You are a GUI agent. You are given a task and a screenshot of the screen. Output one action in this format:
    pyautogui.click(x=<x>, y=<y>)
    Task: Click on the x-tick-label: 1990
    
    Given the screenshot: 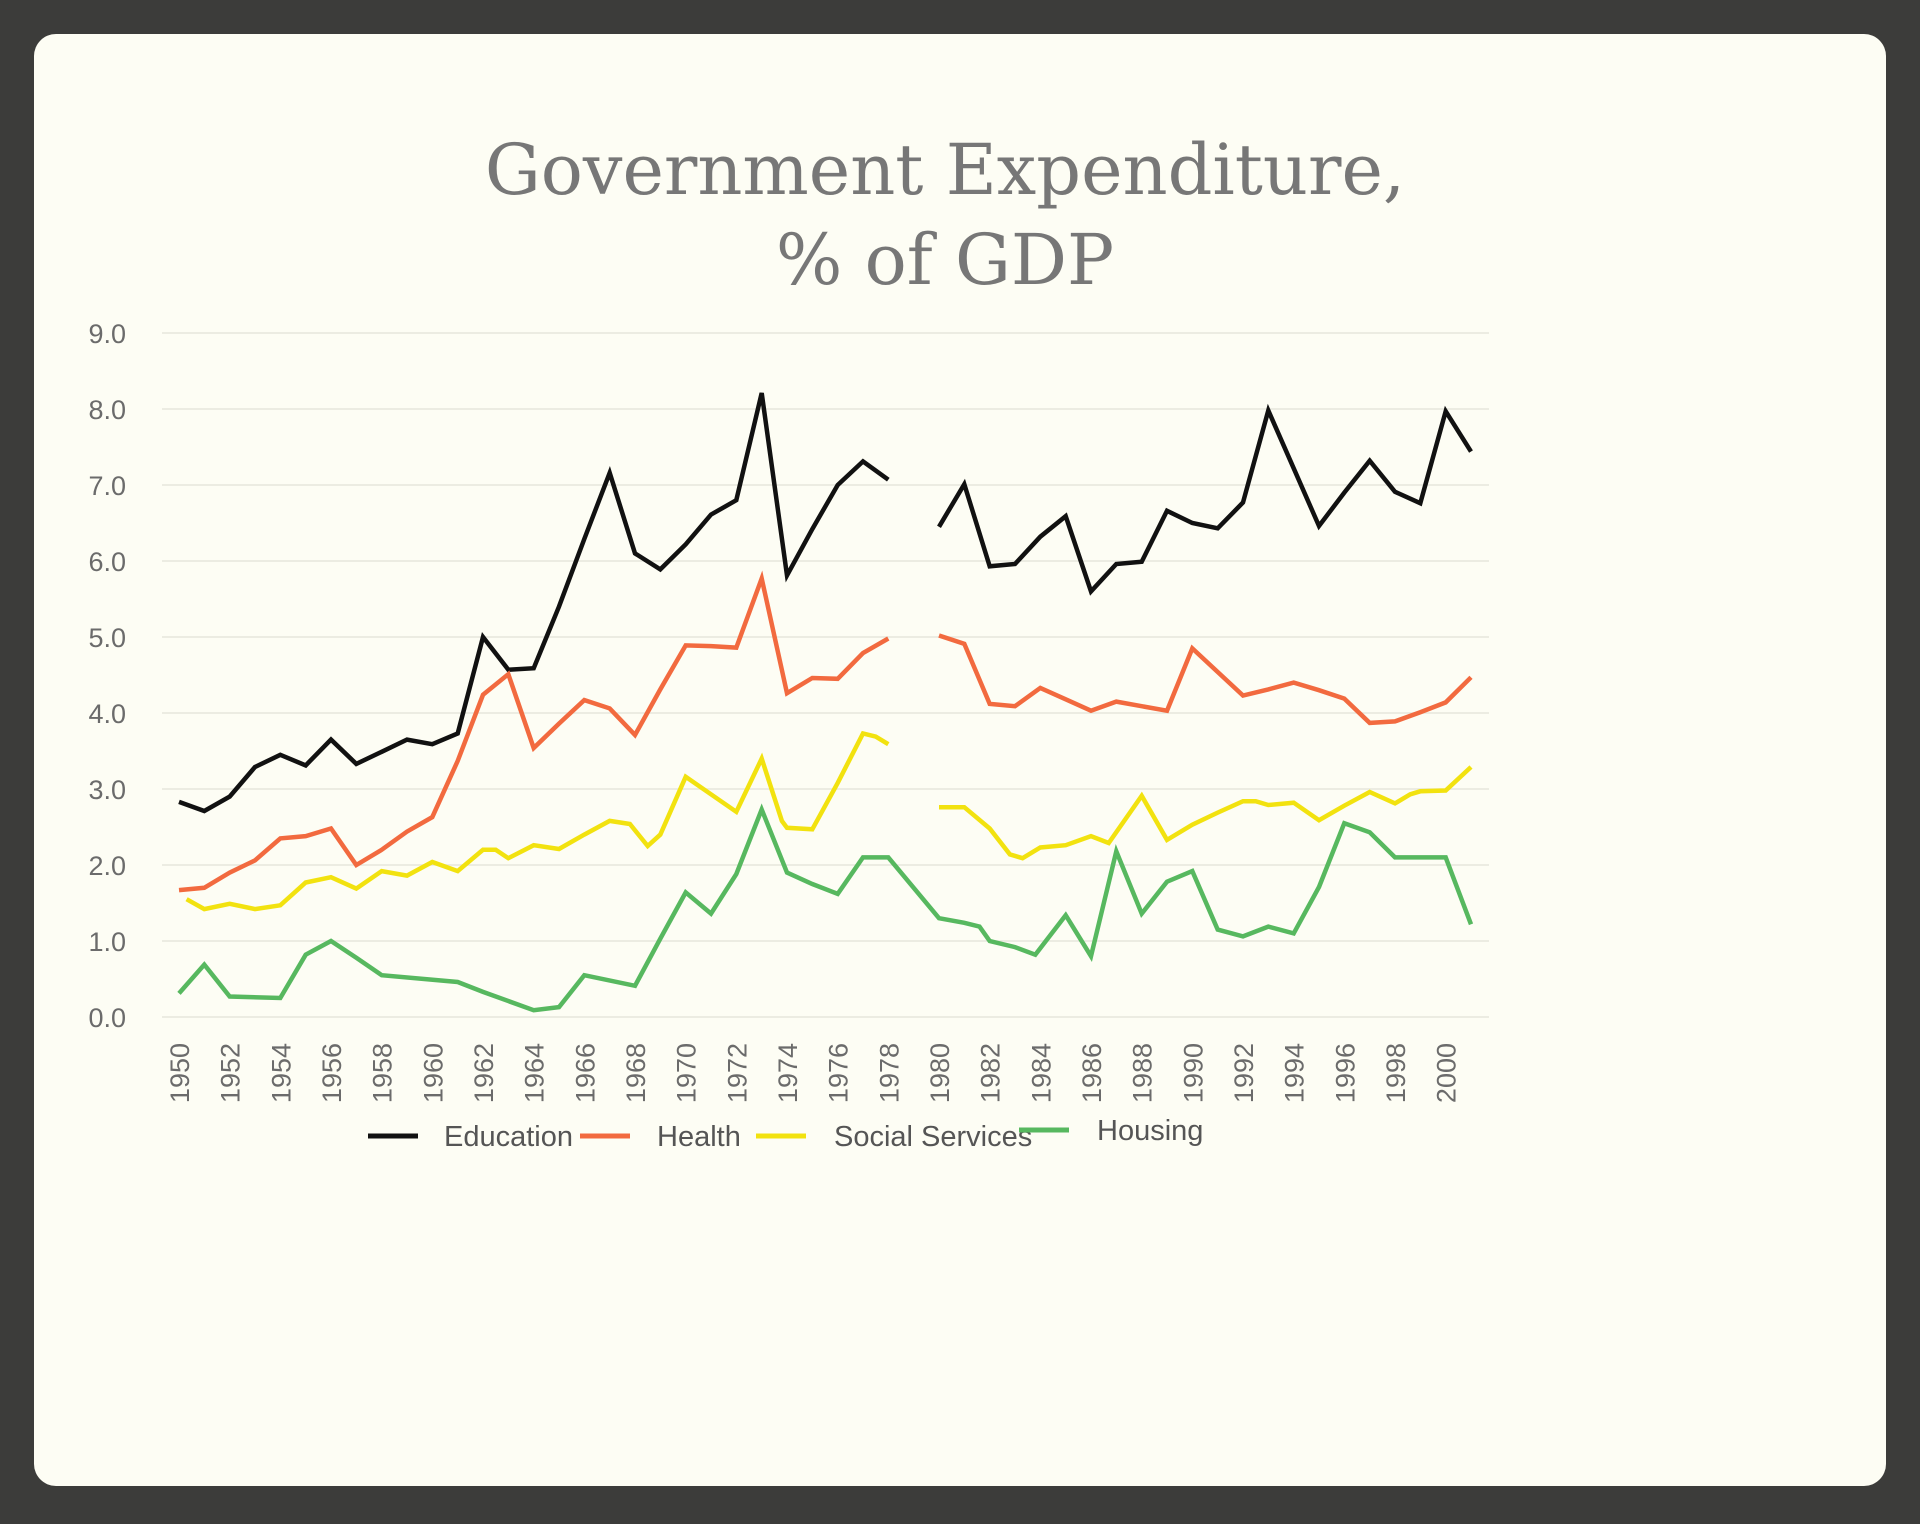 What is the action you would take?
    pyautogui.click(x=1193, y=1073)
    